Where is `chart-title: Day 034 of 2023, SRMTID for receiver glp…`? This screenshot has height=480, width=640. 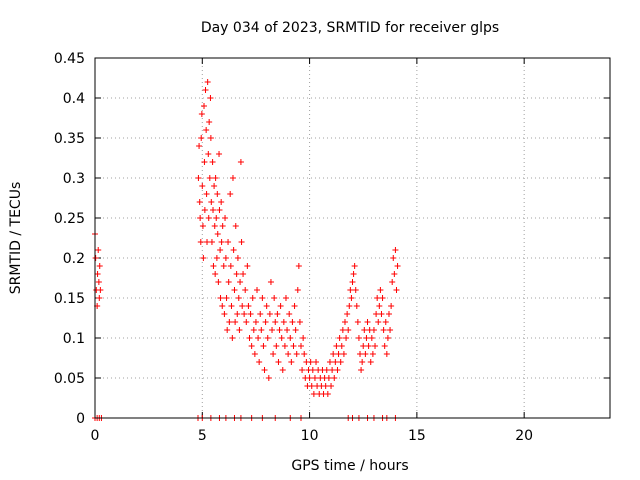
chart-title: Day 034 of 2023, SRMTID for receiver glp… is located at coordinates (350, 28).